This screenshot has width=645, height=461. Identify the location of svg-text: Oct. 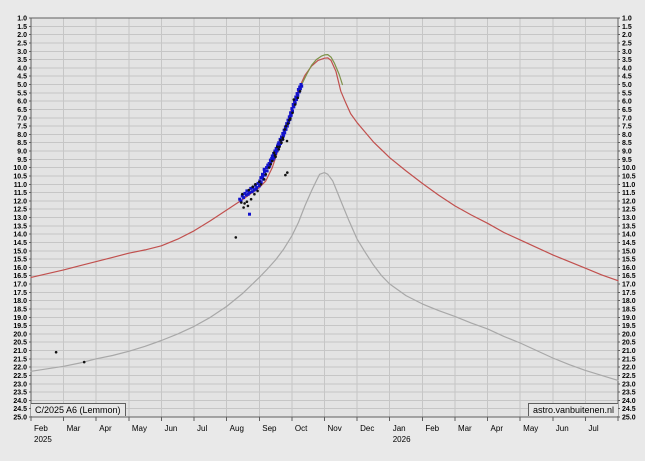
(301, 428).